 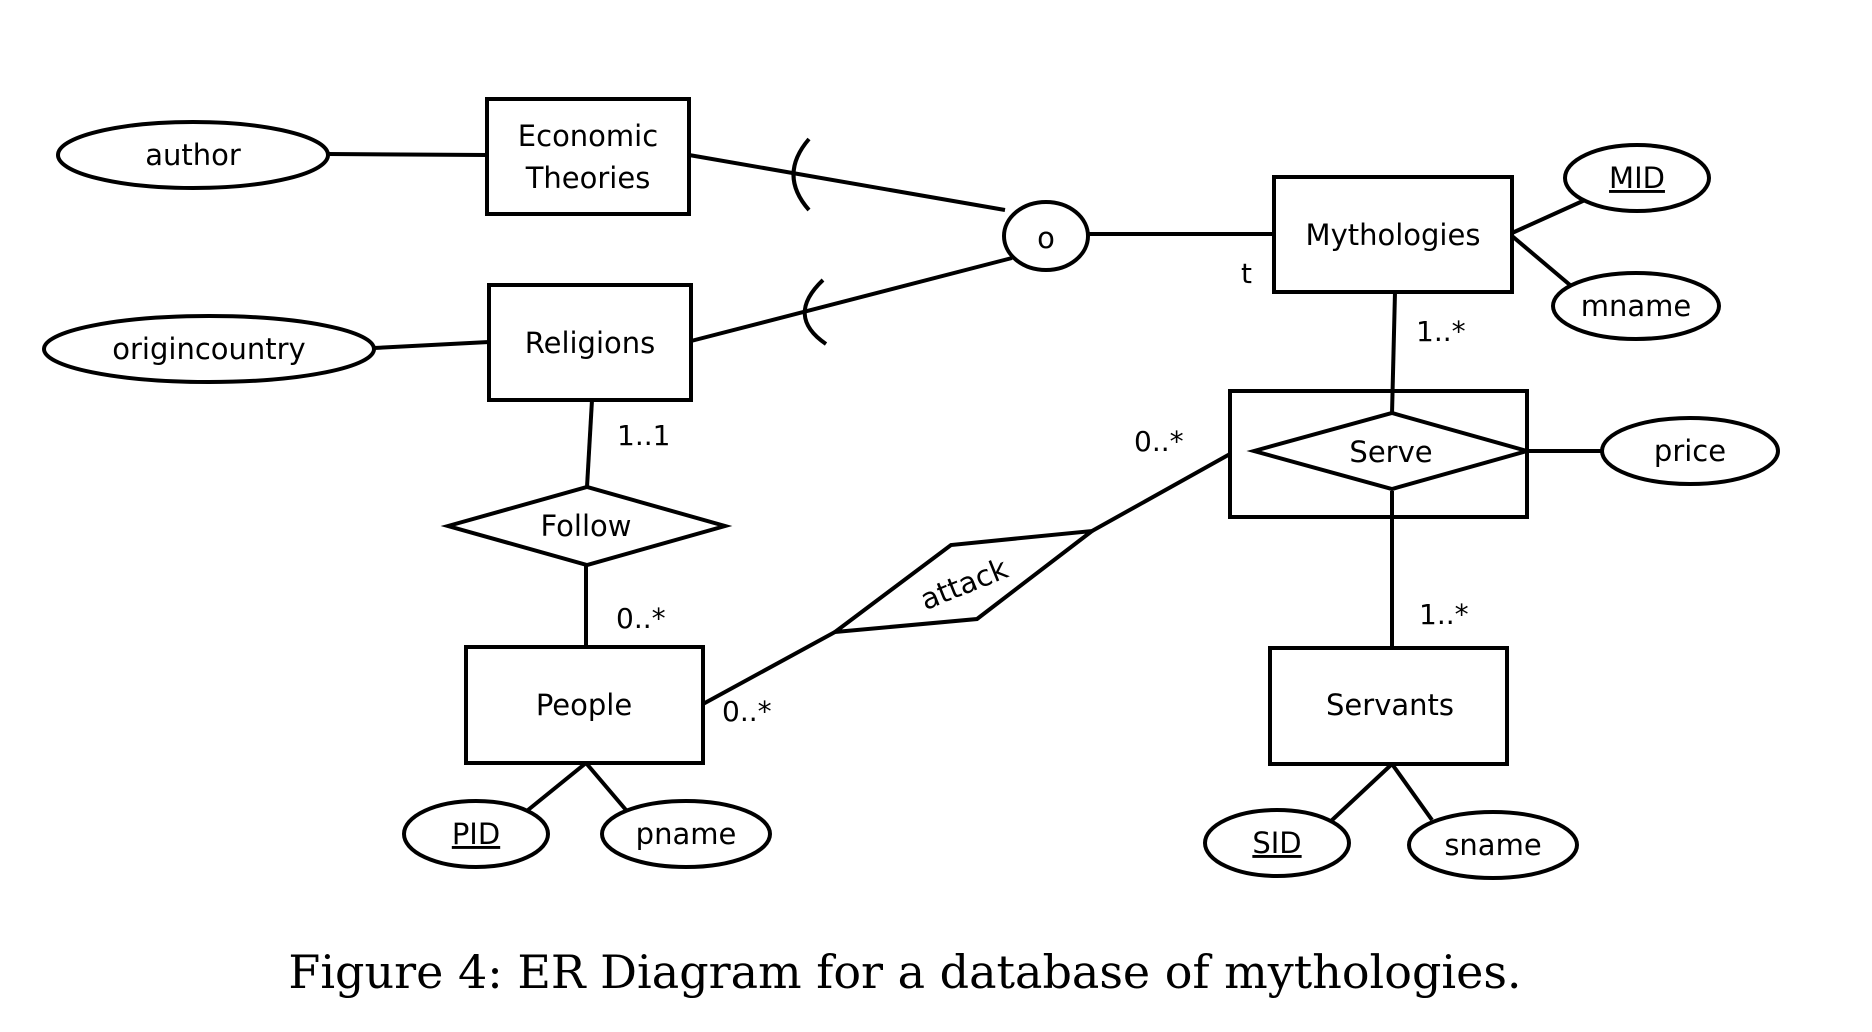 I want to click on cardinality-religions-follow: 1..1, so click(x=643, y=435).